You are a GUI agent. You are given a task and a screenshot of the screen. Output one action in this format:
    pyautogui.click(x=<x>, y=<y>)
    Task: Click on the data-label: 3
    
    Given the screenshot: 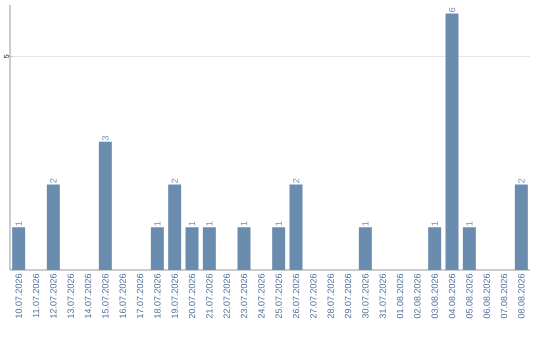 What is the action you would take?
    pyautogui.click(x=105, y=138)
    